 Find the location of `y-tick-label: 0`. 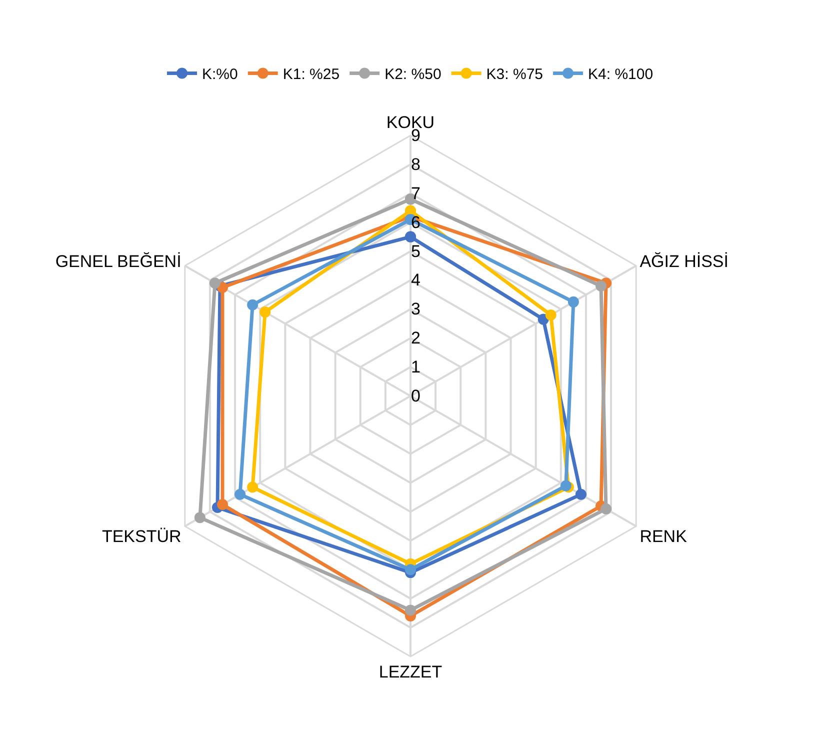

y-tick-label: 0 is located at coordinates (415, 396).